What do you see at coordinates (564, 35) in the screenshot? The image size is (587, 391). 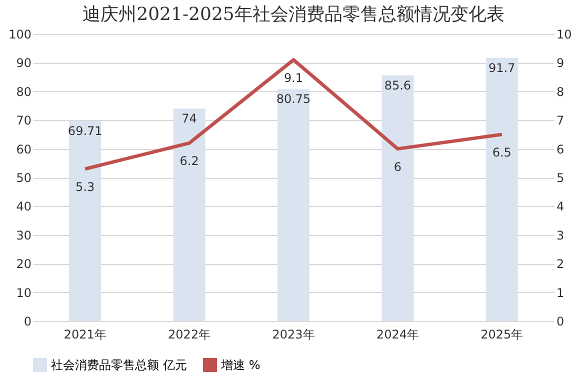 I see `y2-tick-label: 10` at bounding box center [564, 35].